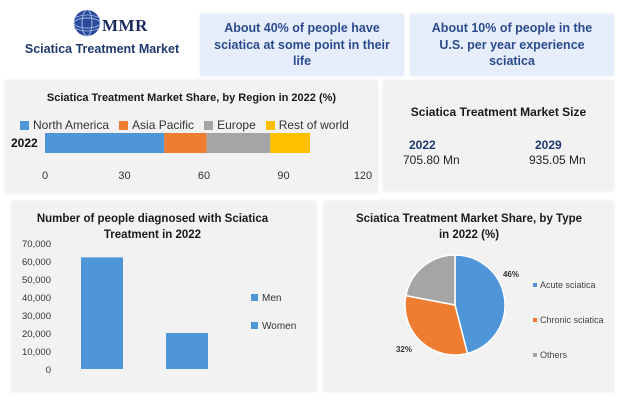  I want to click on pie-data-label: 32%, so click(404, 349).